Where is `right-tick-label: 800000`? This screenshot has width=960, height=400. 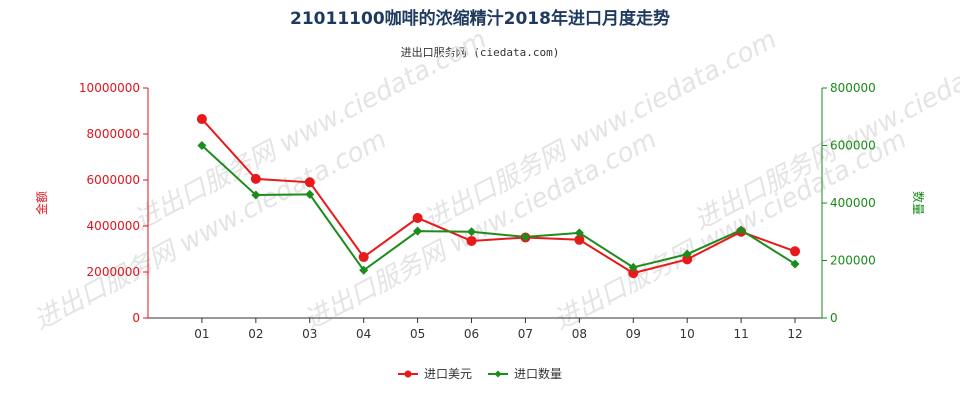 right-tick-label: 800000 is located at coordinates (853, 88).